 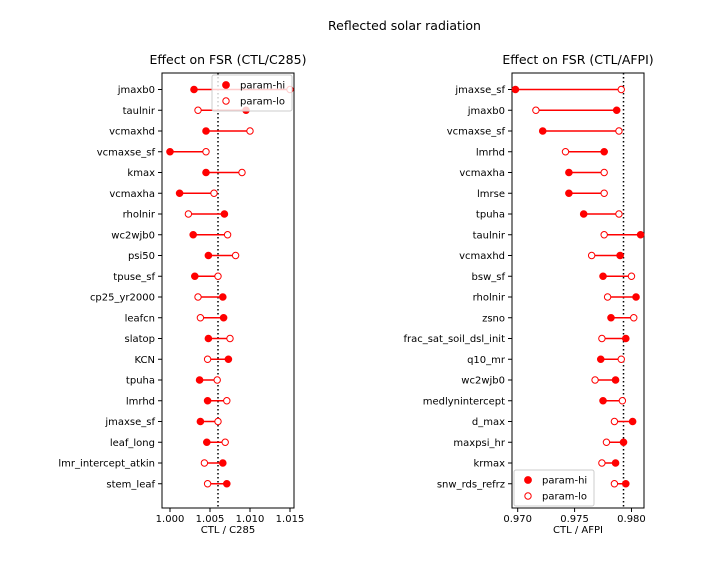 I want to click on left-legend-hi-label: param-hi, so click(x=262, y=86).